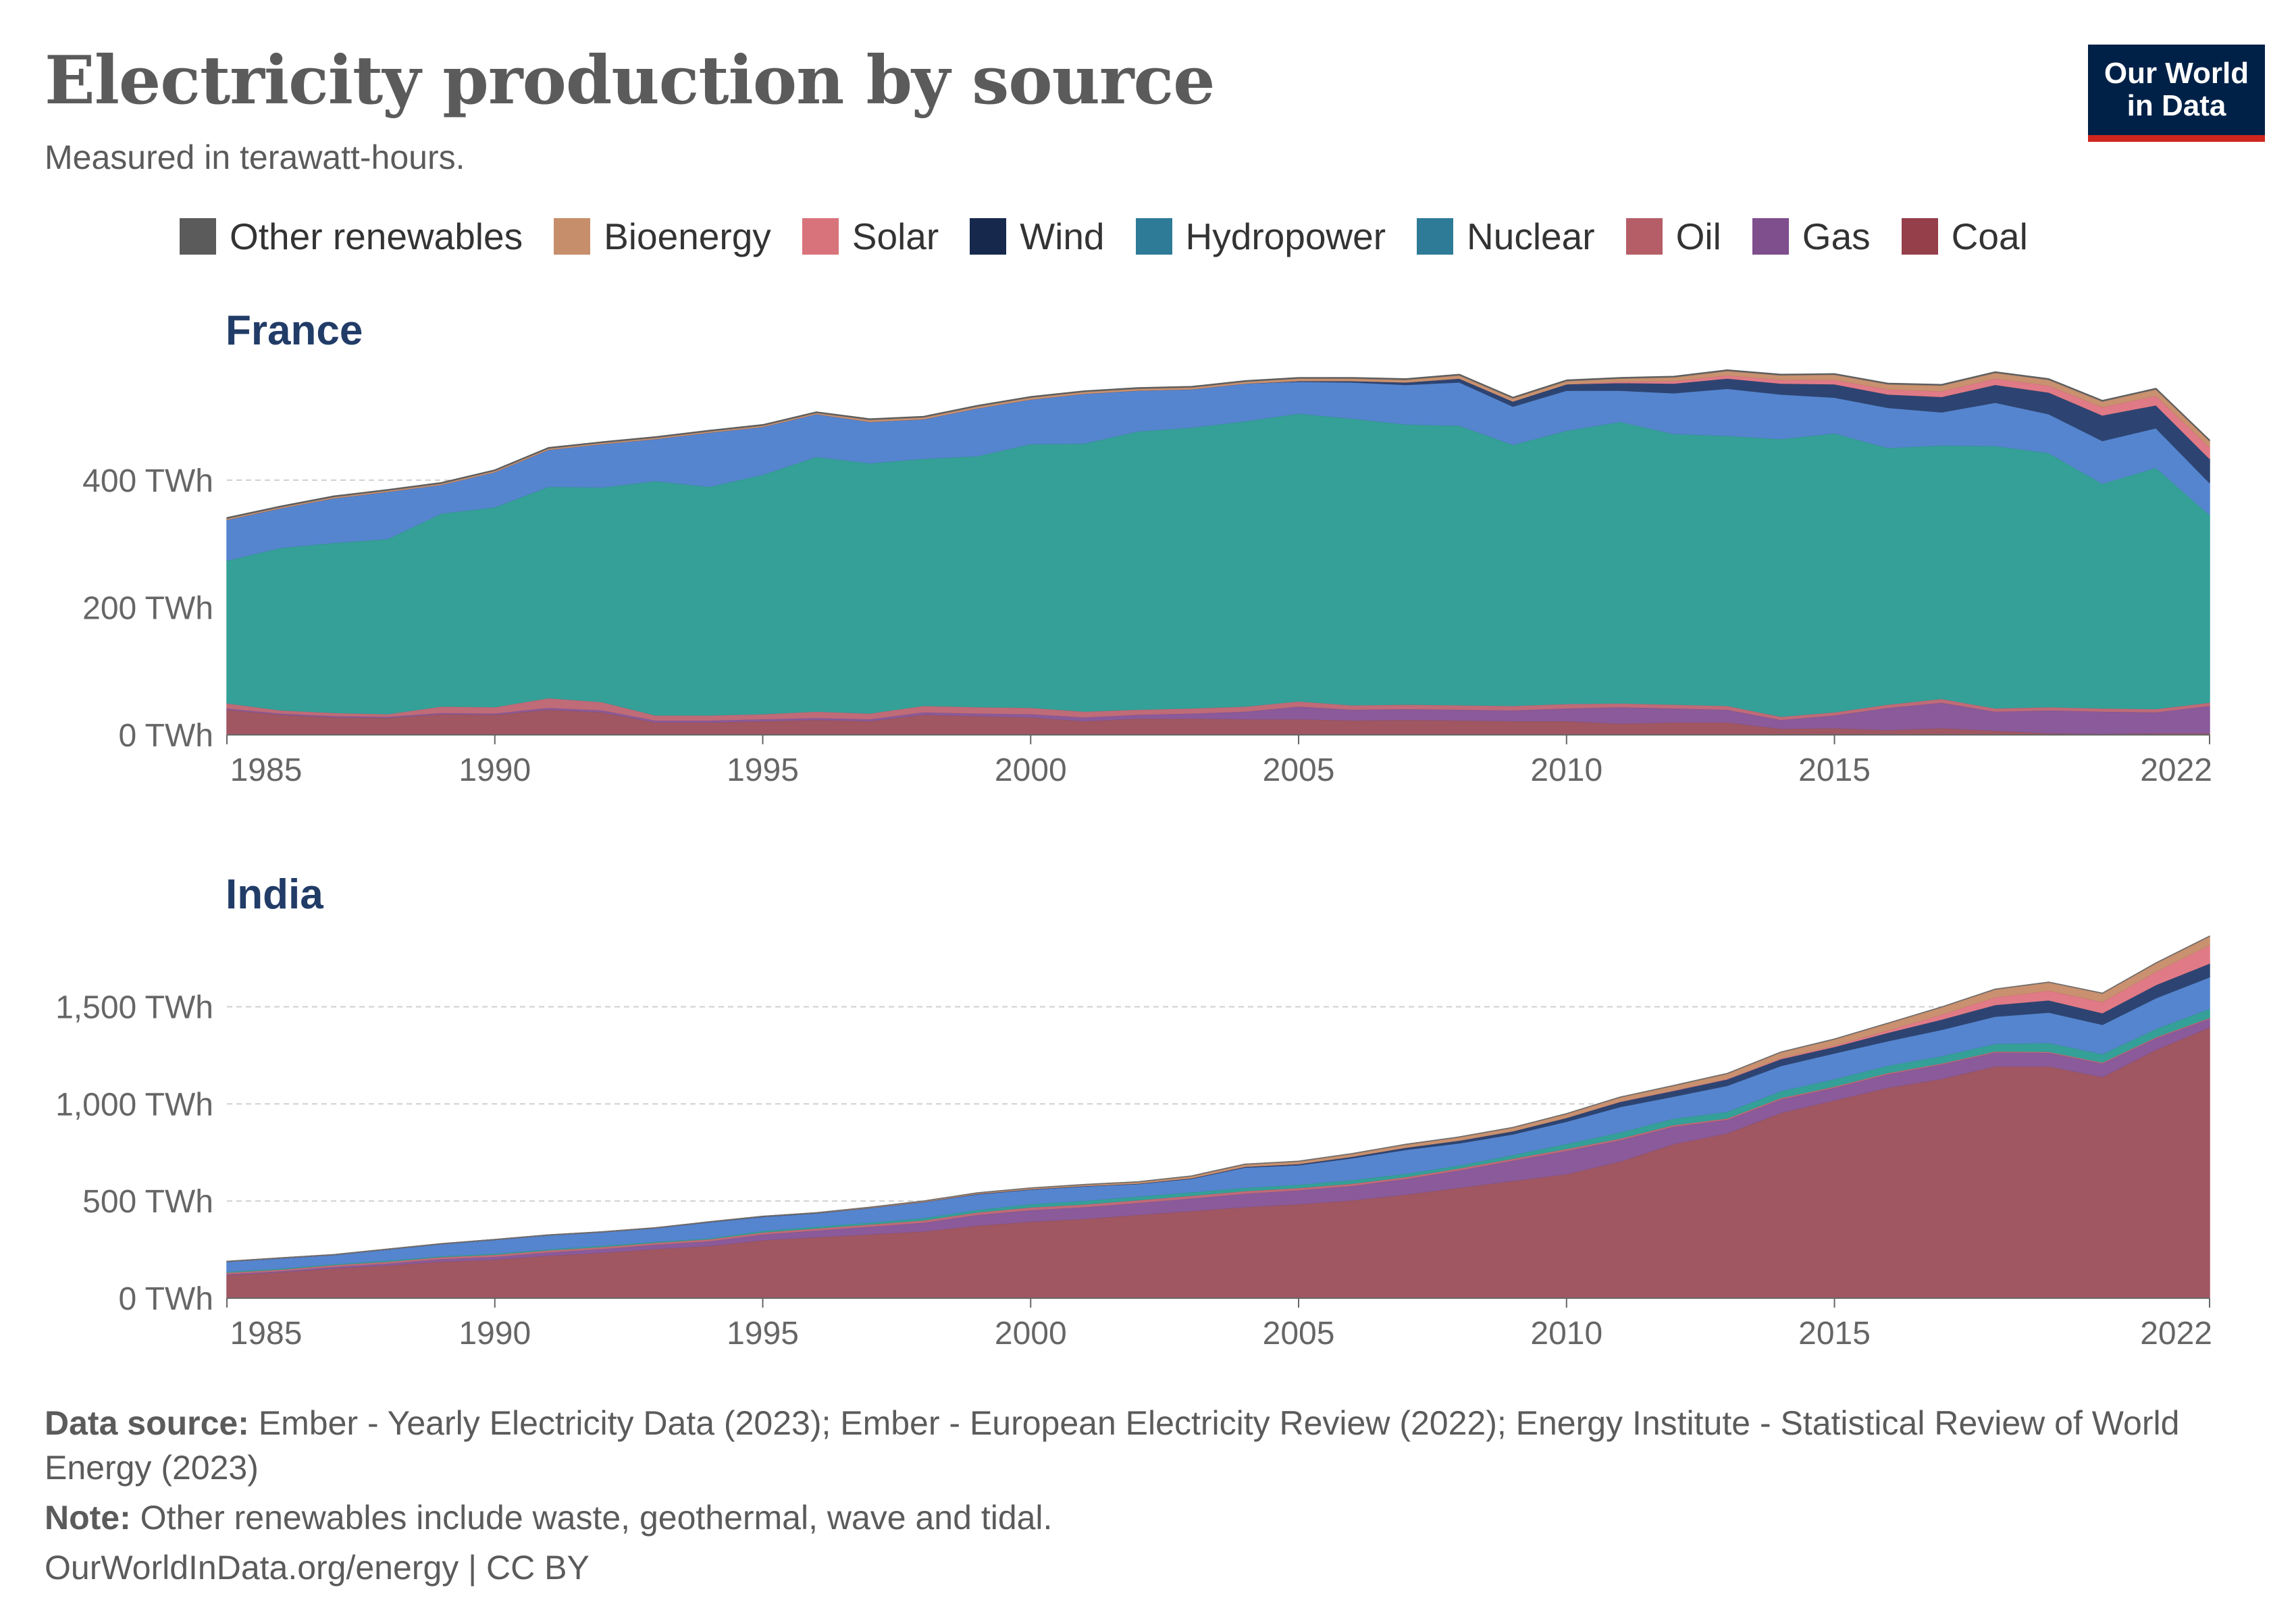 The height and width of the screenshot is (1621, 2296). I want to click on legend-item: Oil, so click(1673, 236).